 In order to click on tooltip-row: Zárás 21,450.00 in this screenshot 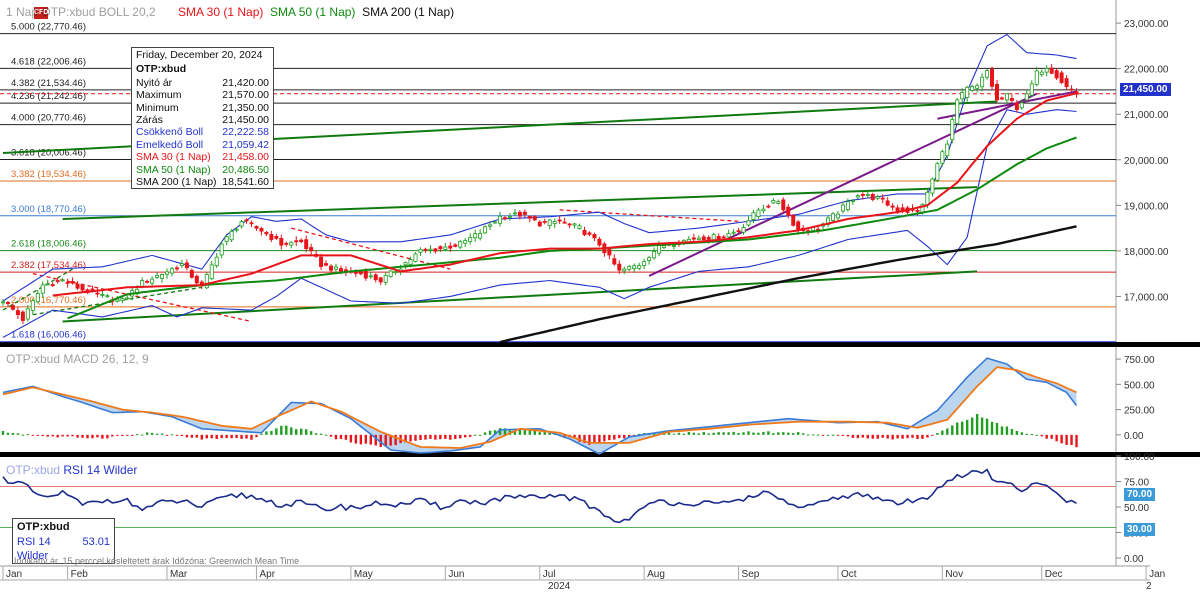, I will do `click(202, 120)`.